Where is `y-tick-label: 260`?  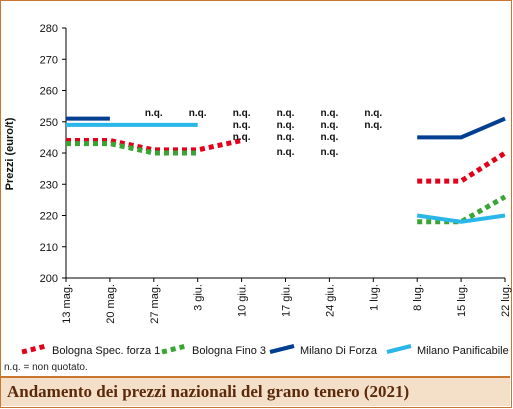 y-tick-label: 260 is located at coordinates (49, 92).